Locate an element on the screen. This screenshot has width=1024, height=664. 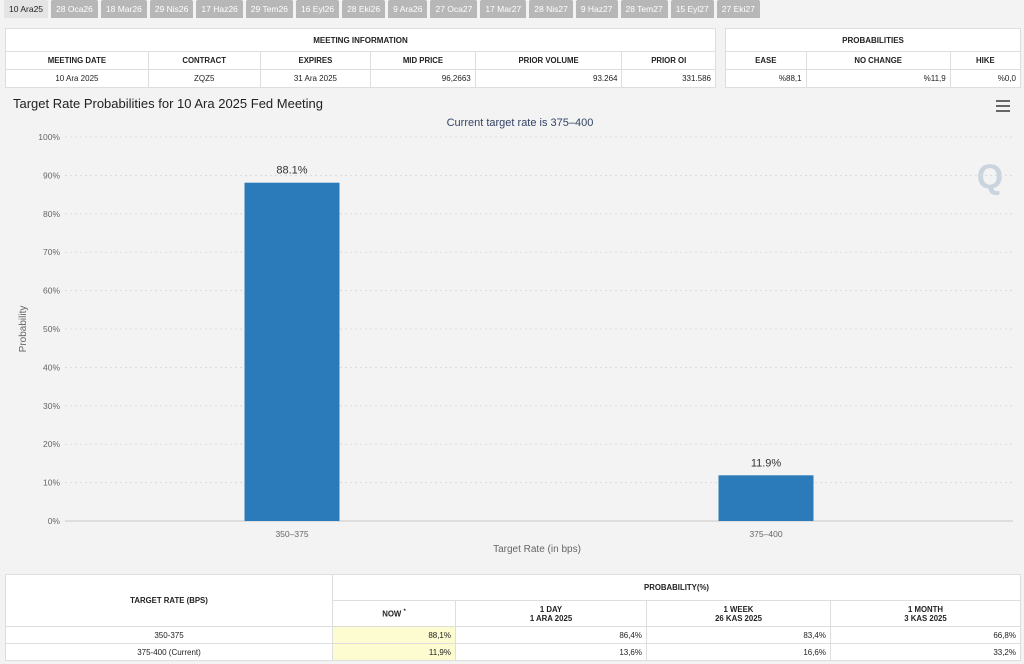
month-cell: 66,8% is located at coordinates (925, 635).